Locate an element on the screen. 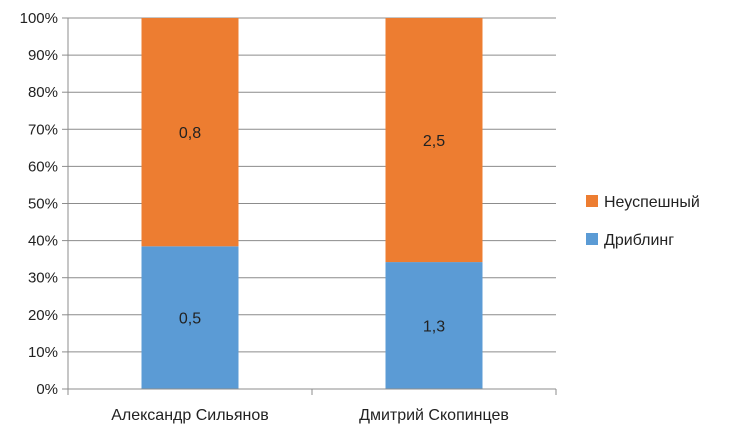 The width and height of the screenshot is (730, 436). data-label: 2,5 is located at coordinates (434, 141).